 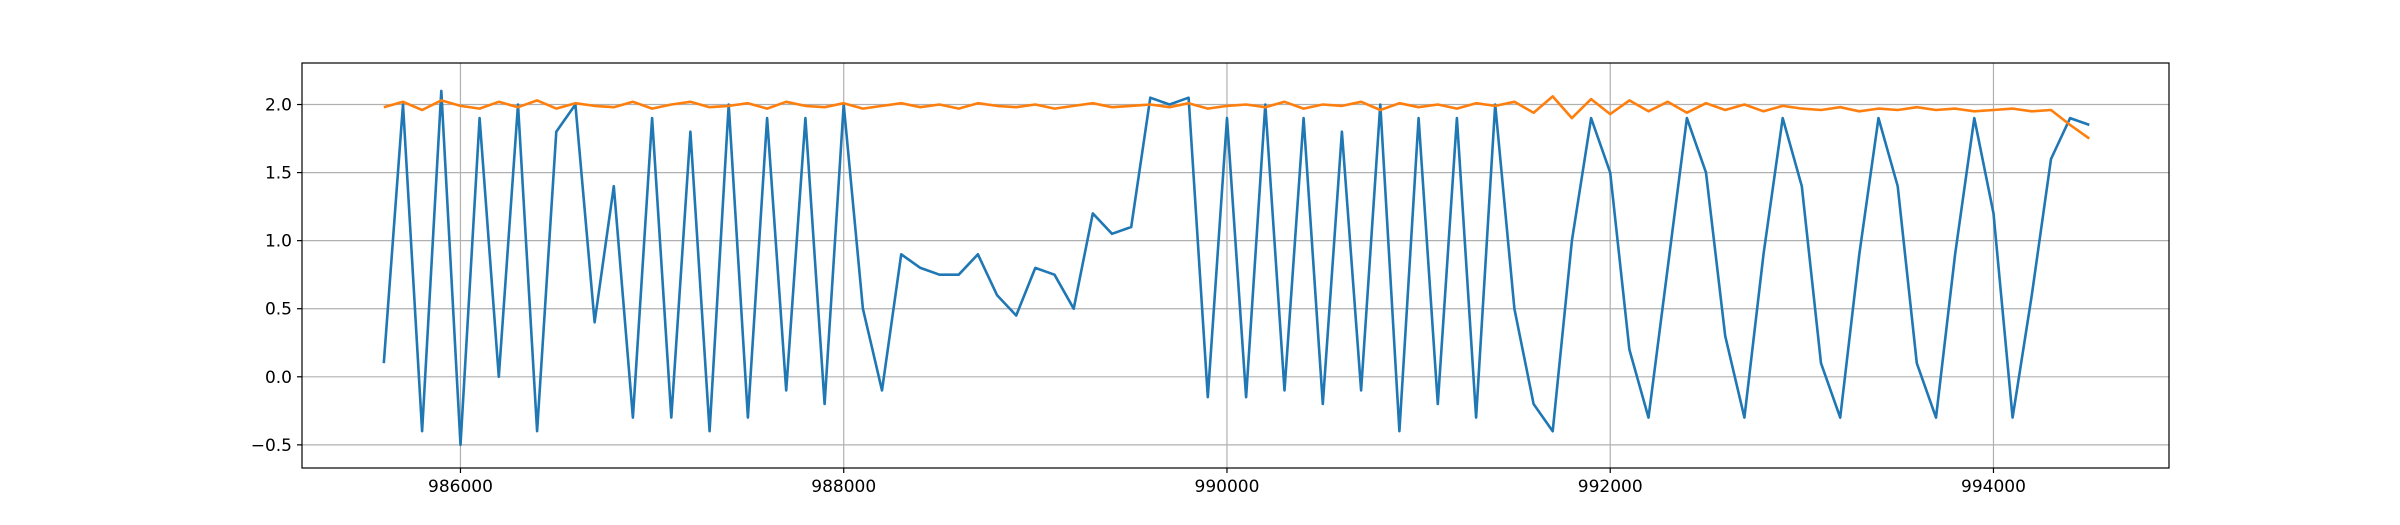 I want to click on y-tick-label: 0.0, so click(x=278, y=378).